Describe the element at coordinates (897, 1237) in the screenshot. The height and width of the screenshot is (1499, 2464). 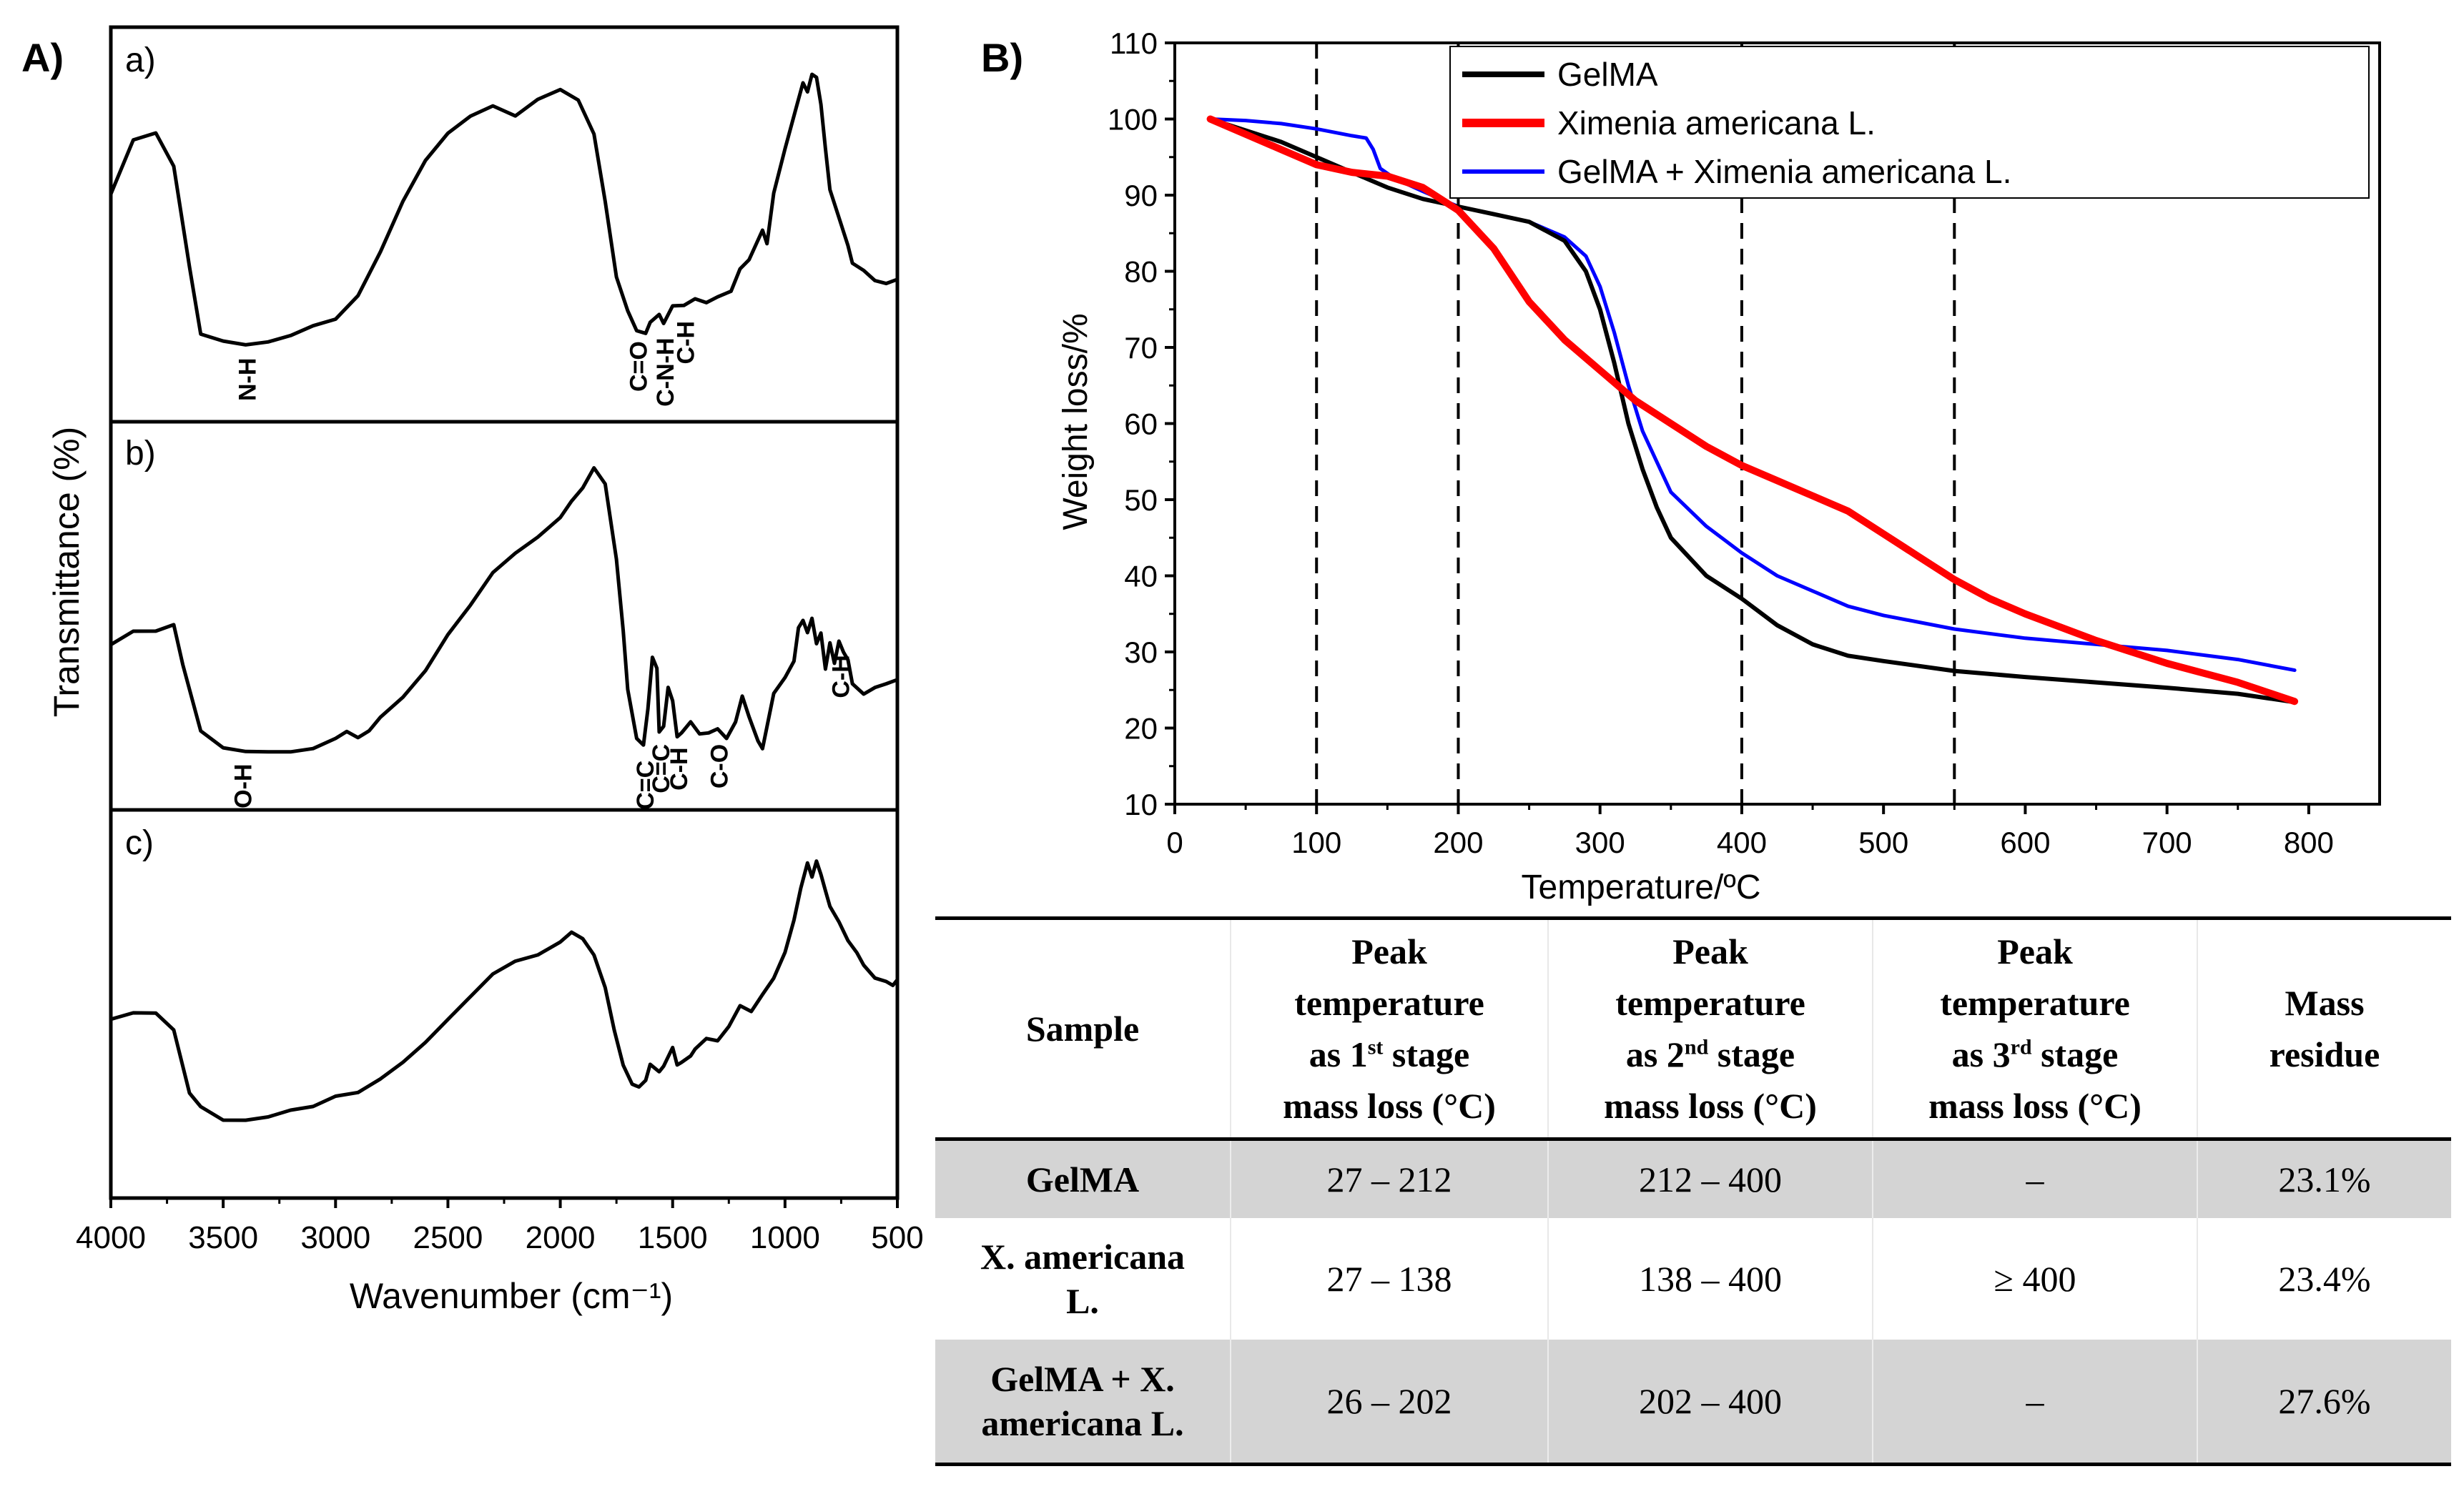
I see `ftir-x-tick-label: 500` at that location.